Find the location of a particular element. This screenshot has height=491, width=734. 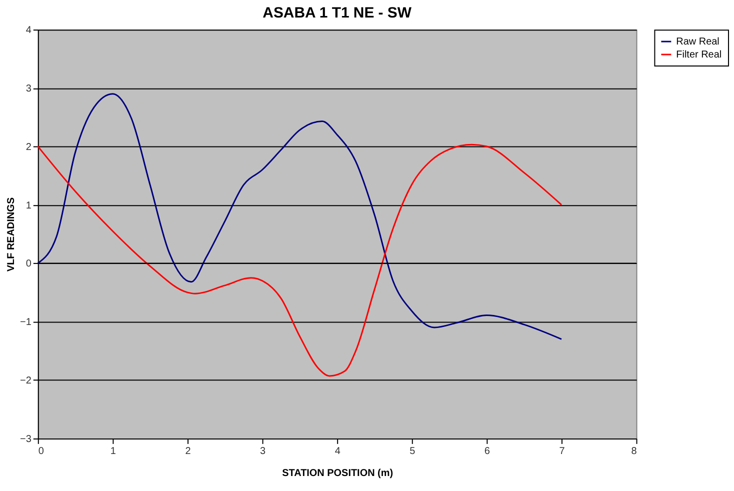

y-tick-label: 4 is located at coordinates (29, 30).